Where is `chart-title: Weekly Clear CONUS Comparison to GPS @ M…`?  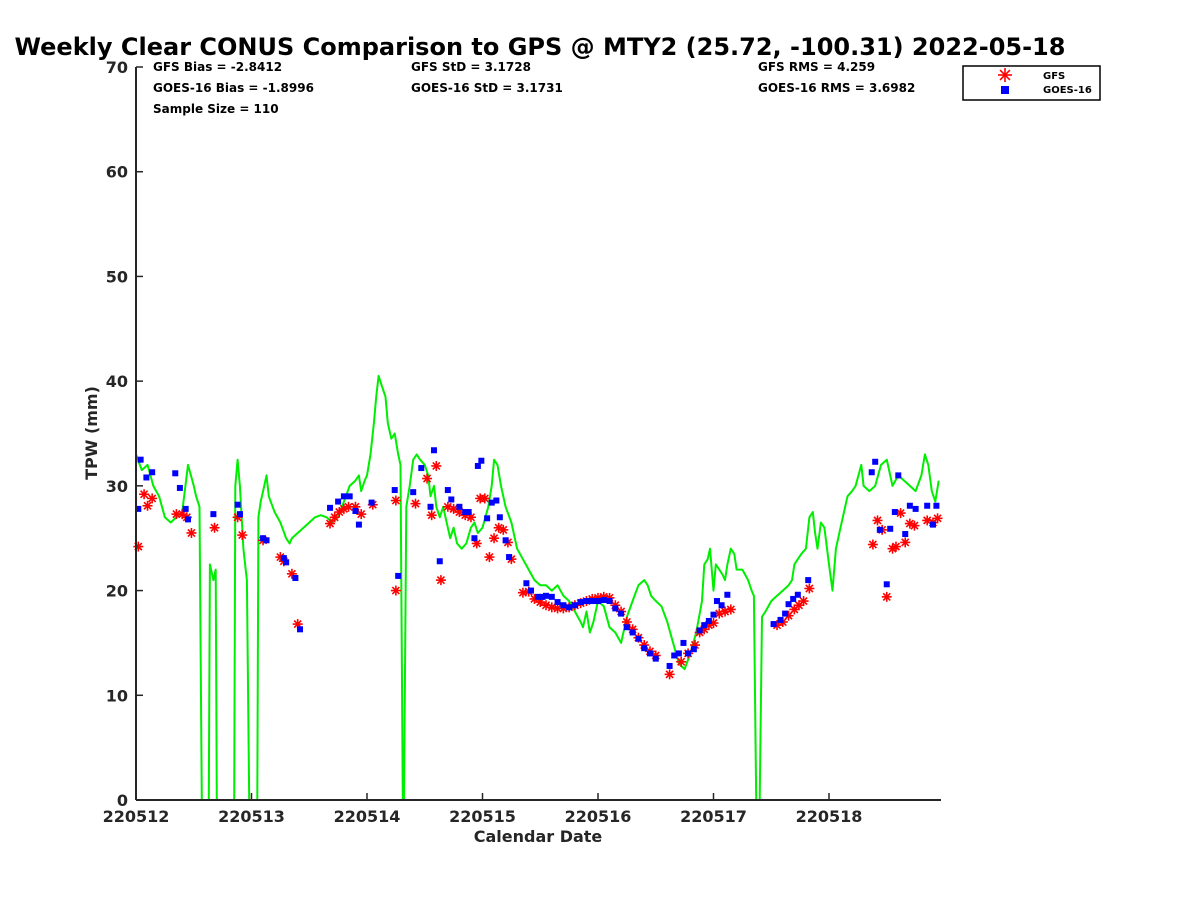
chart-title: Weekly Clear CONUS Comparison to GPS @ M… is located at coordinates (540, 47).